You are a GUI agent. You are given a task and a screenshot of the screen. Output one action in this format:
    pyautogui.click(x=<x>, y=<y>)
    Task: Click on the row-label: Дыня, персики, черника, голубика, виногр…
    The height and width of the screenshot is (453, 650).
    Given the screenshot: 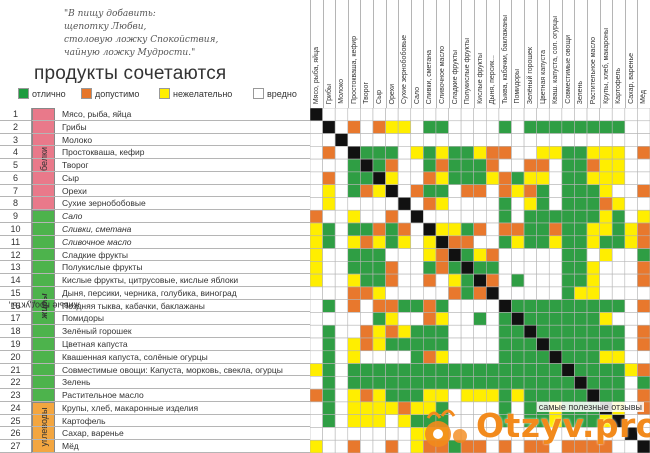 What is the action you would take?
    pyautogui.click(x=149, y=292)
    